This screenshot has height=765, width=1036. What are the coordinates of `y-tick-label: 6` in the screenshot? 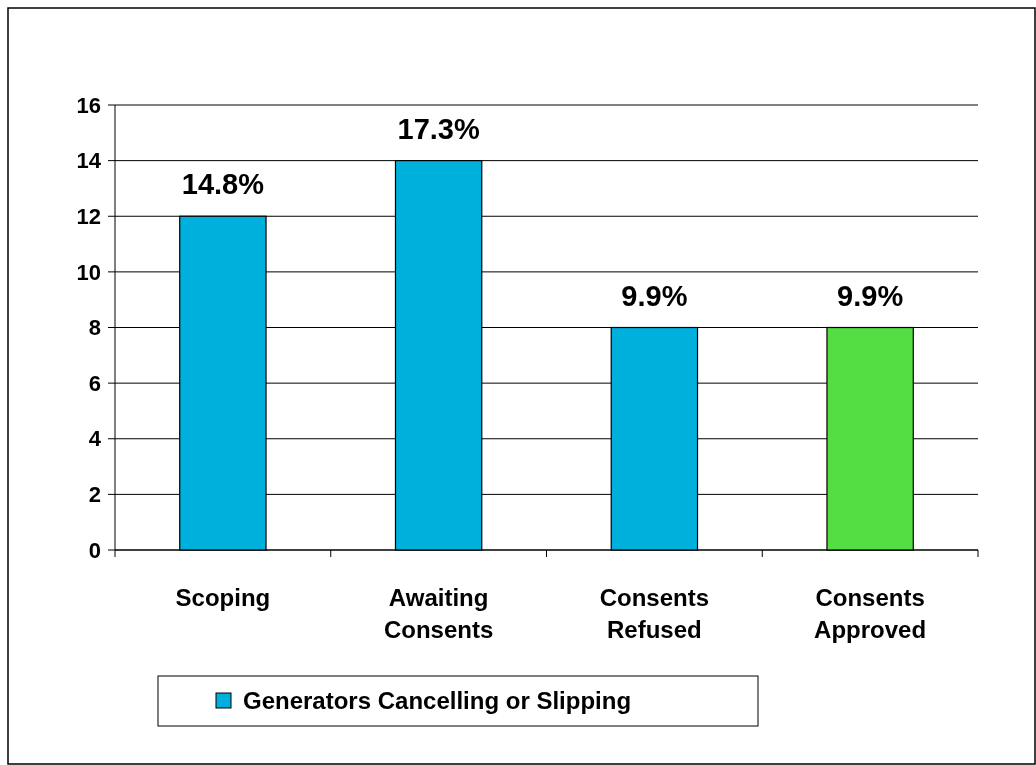 It's located at (94, 383).